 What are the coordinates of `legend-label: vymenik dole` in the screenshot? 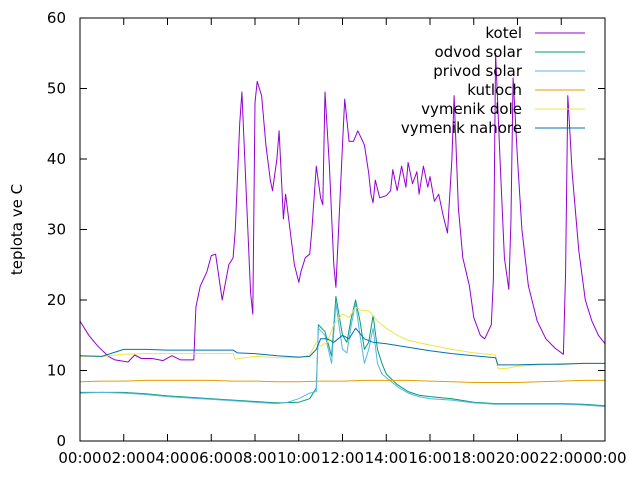 It's located at (471, 109).